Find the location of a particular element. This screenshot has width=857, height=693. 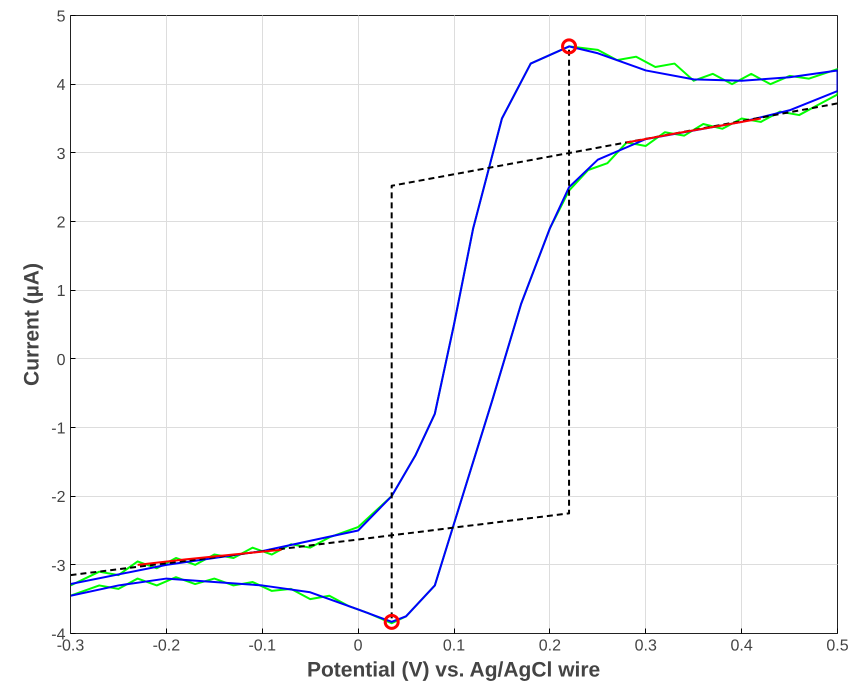

x-tick-label: -0.1 is located at coordinates (262, 646).